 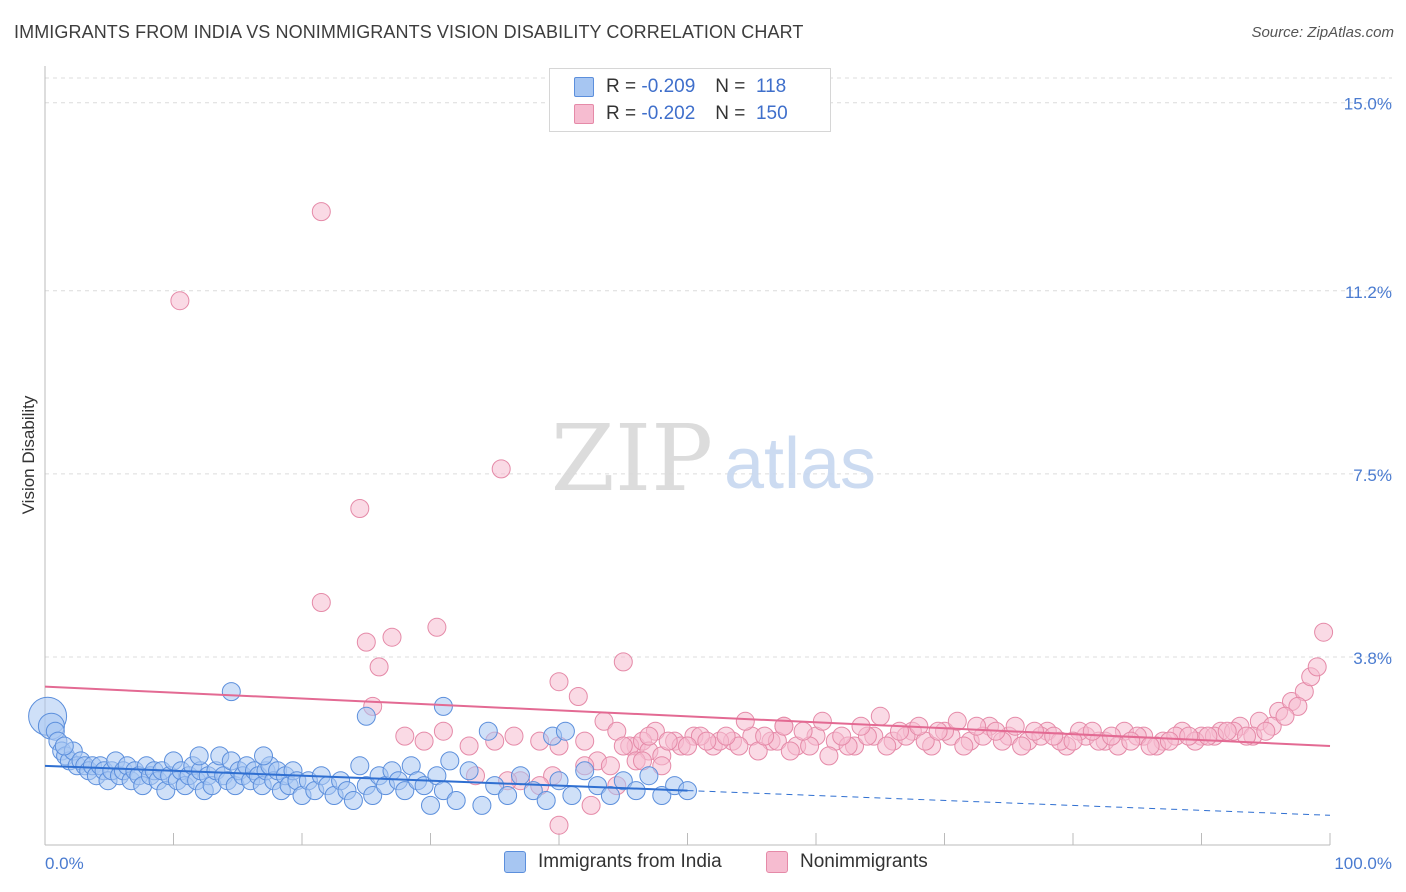 I want to click on r-value-india: -0.209, so click(x=668, y=86).